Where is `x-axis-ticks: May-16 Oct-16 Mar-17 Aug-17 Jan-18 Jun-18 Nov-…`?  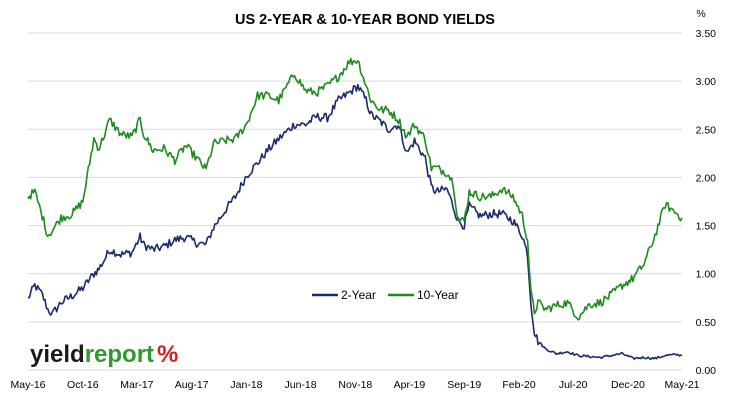 x-axis-ticks: May-16 Oct-16 Mar-17 Aug-17 Jan-18 Jun-18 Nov-… is located at coordinates (354, 385).